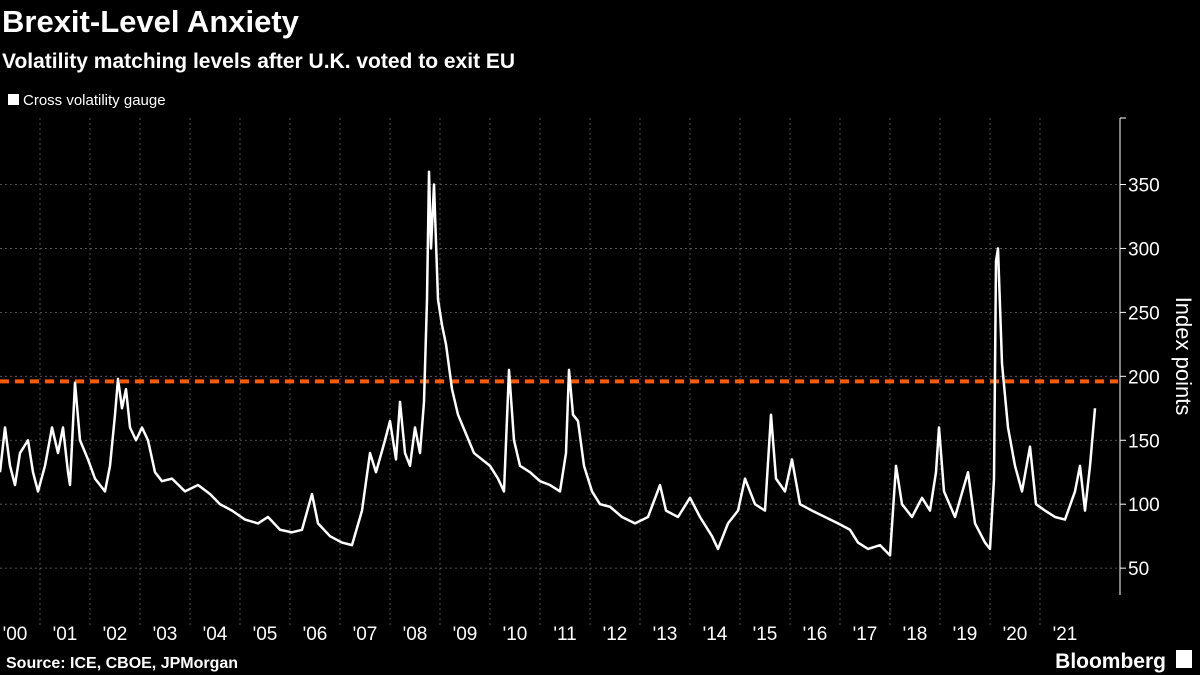  What do you see at coordinates (151, 21) in the screenshot?
I see `chart-title: Brexit-Level Anxiety` at bounding box center [151, 21].